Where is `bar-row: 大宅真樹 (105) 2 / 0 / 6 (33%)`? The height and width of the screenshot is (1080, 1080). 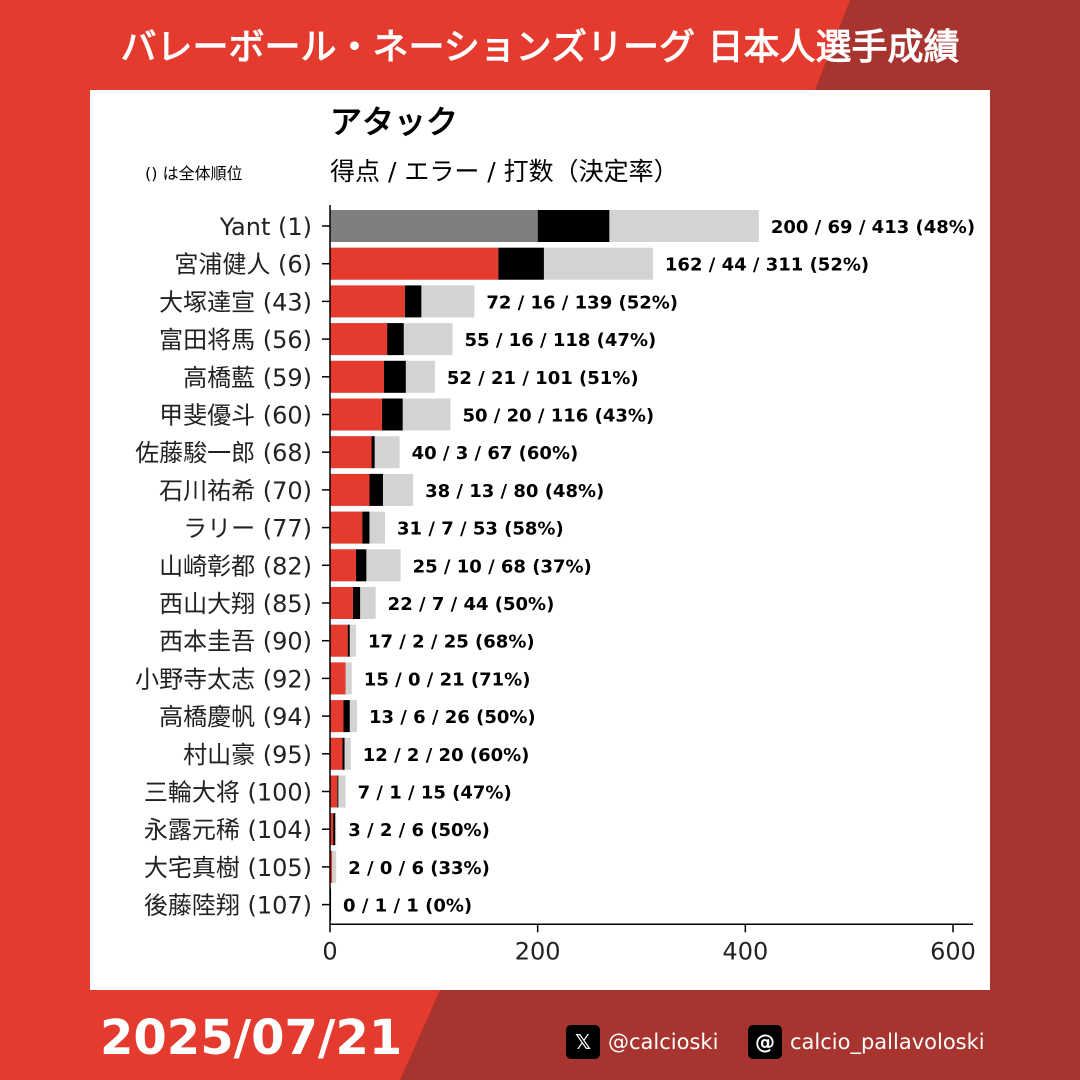 bar-row: 大宅真樹 (105) 2 / 0 / 6 (33%) is located at coordinates (317, 866).